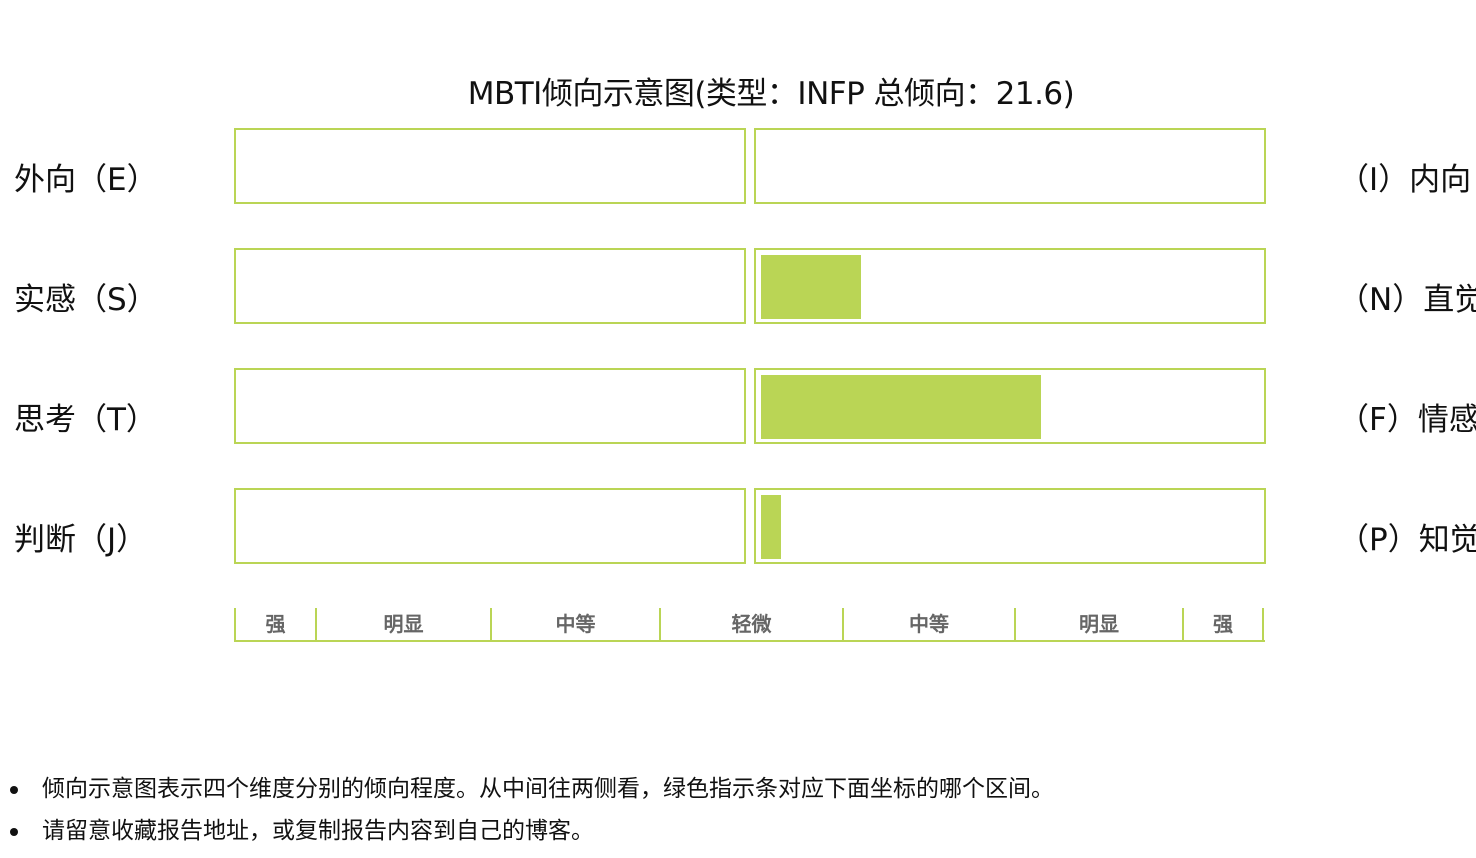  What do you see at coordinates (1010, 166) in the screenshot?
I see `bar-box-right-ei` at bounding box center [1010, 166].